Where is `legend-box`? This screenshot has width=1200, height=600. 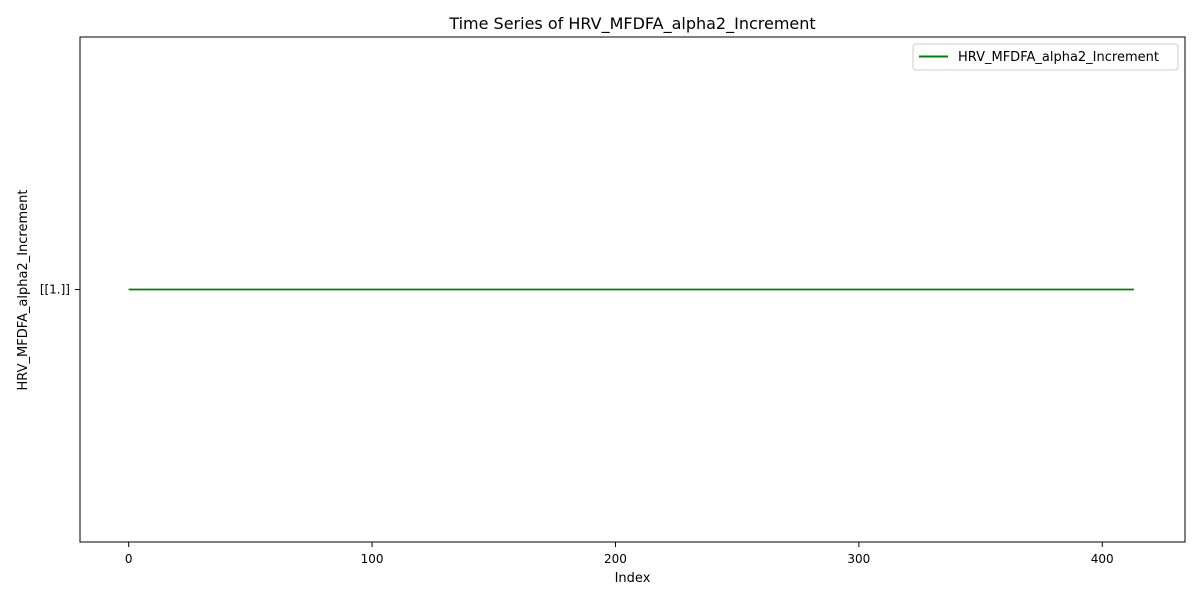
legend-box is located at coordinates (1045, 57).